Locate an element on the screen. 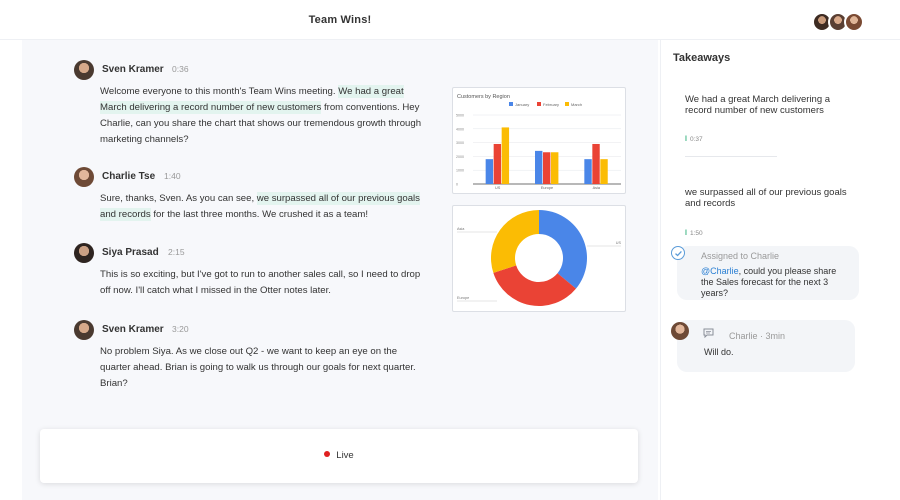 This screenshot has height=500, width=900. takeaway-time: 0:37 is located at coordinates (696, 139).